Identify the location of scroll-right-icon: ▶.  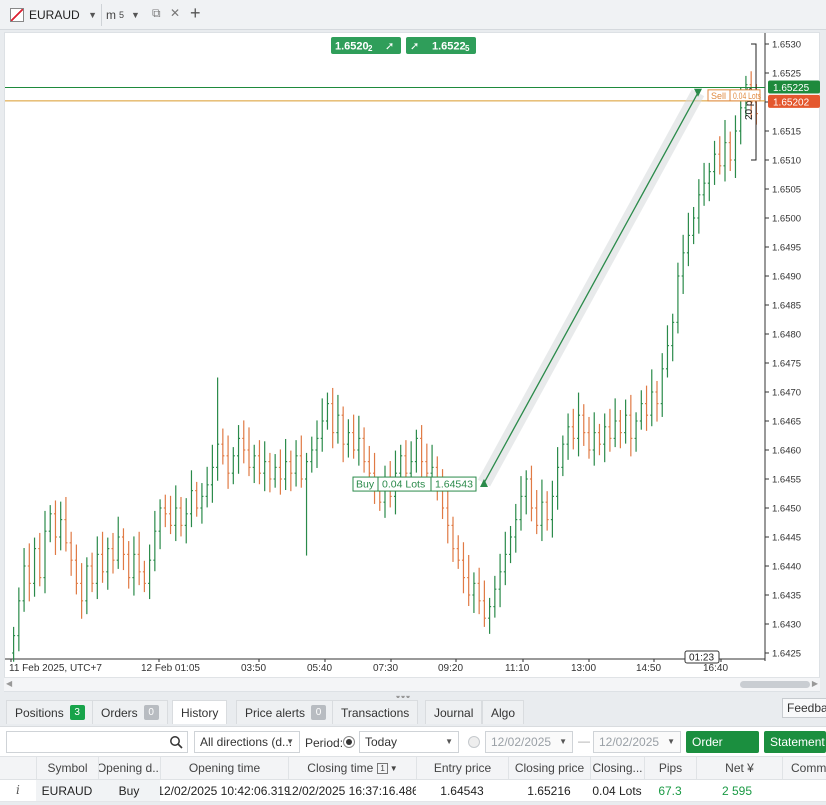
(814, 683).